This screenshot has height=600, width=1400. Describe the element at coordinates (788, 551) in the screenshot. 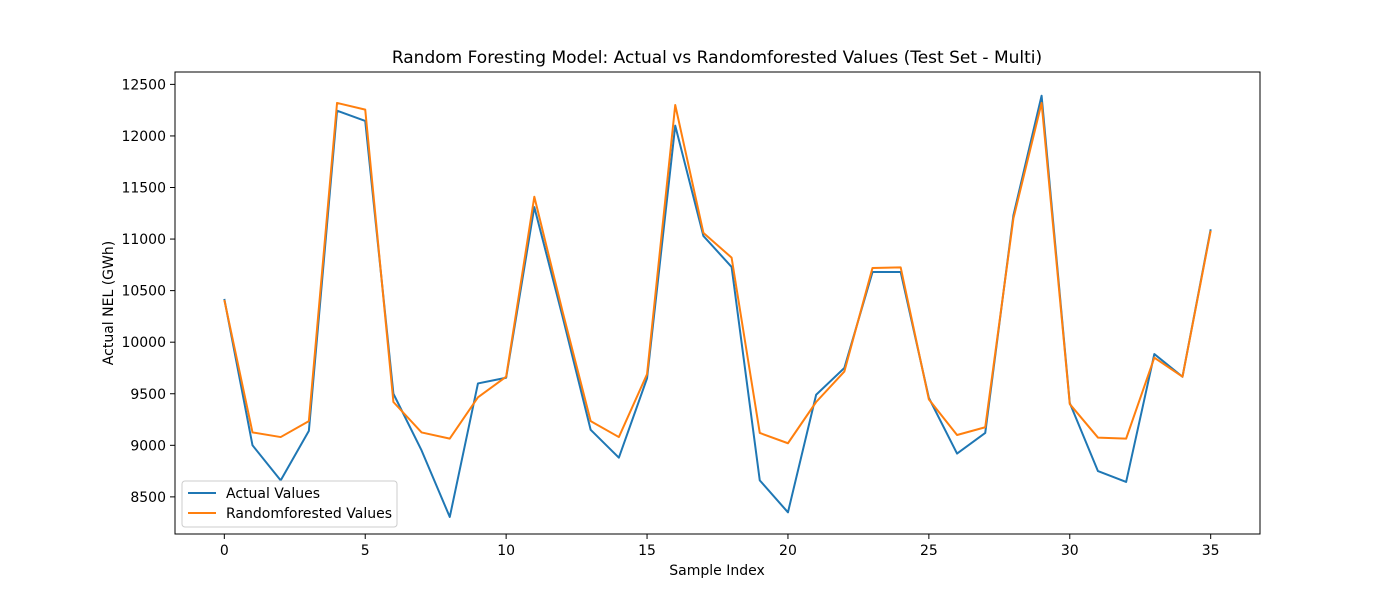

I see `x-tick-label: 20` at that location.